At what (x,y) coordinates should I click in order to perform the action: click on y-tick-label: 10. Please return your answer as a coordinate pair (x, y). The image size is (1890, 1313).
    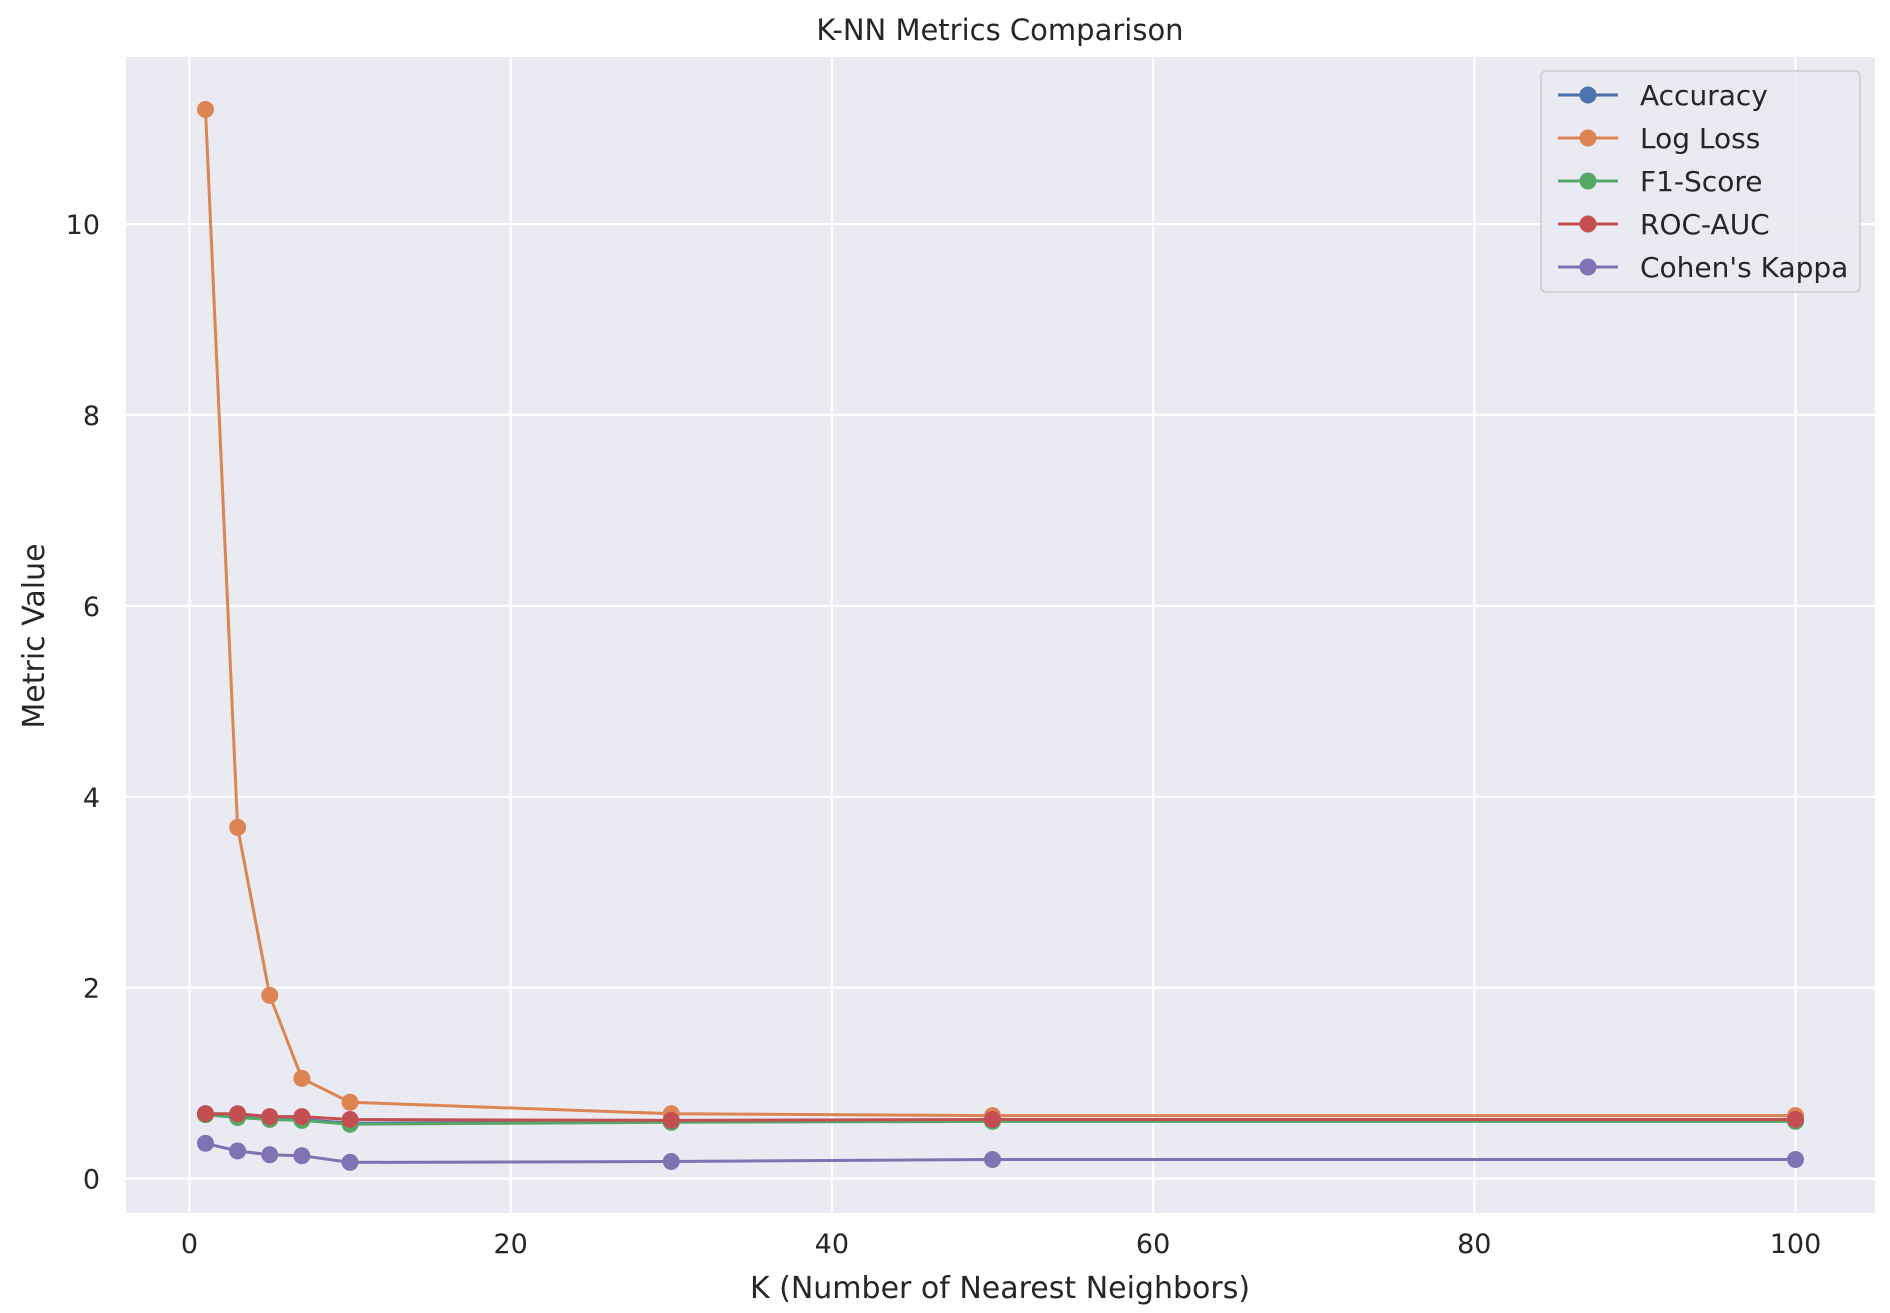
    Looking at the image, I should click on (83, 225).